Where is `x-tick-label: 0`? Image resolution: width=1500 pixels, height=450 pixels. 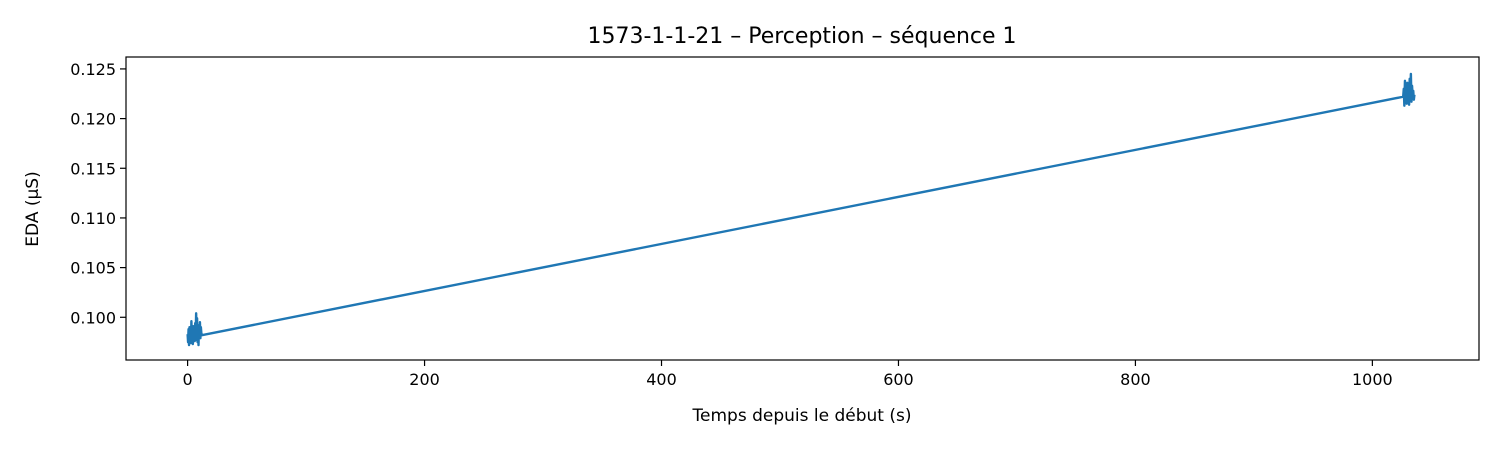
x-tick-label: 0 is located at coordinates (188, 379).